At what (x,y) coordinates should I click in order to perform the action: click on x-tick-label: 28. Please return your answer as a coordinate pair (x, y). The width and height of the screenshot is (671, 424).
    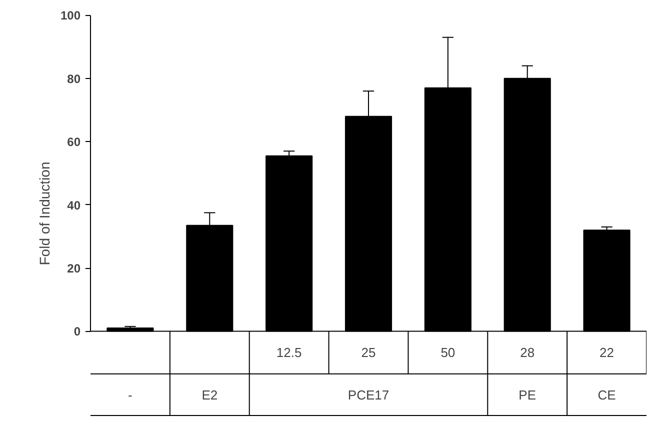
    Looking at the image, I should click on (527, 352).